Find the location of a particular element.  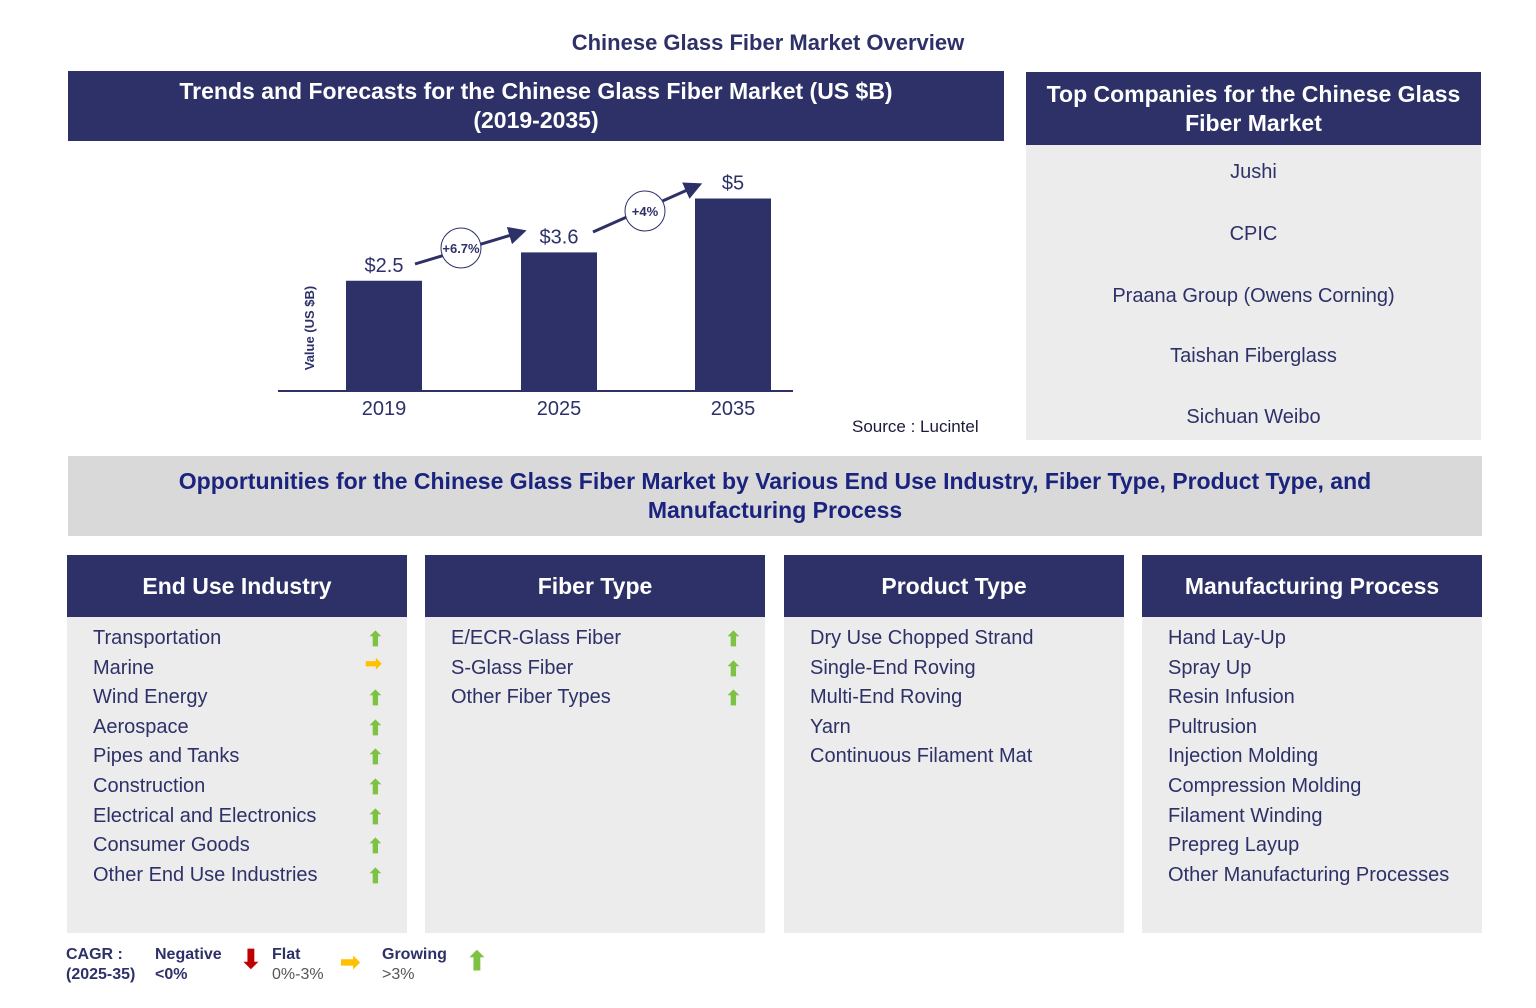

list-item: Multi-End Roving is located at coordinates (886, 697).